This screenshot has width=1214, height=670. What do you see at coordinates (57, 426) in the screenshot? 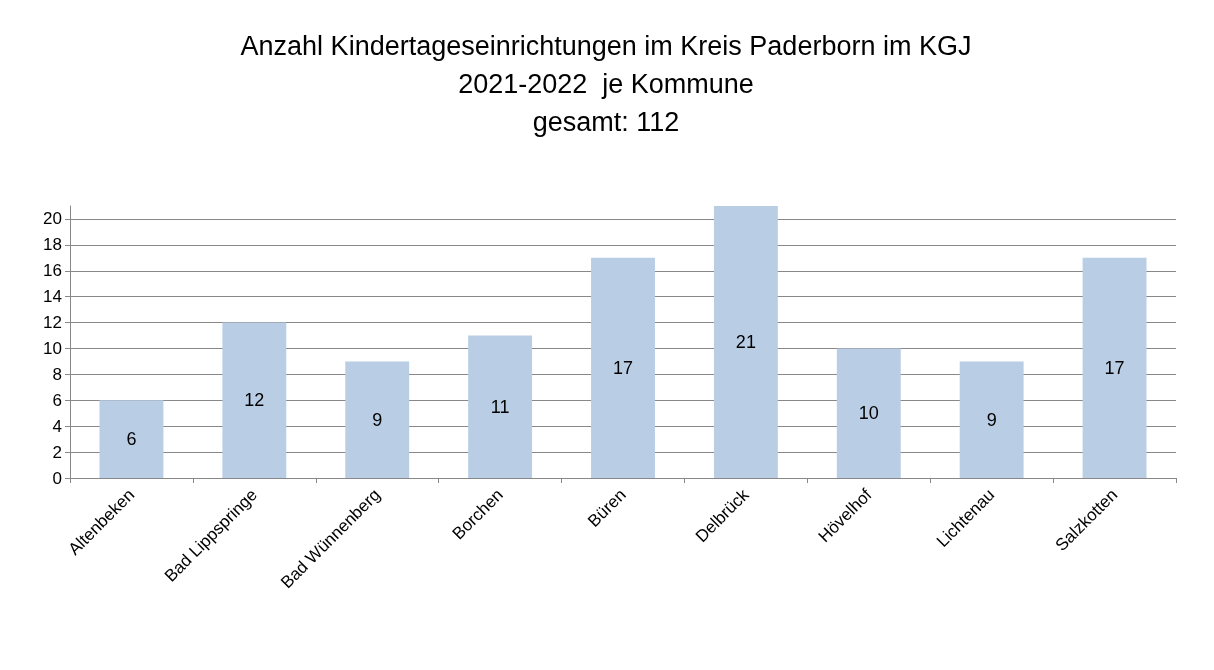
I see `y-tick-label: 4` at bounding box center [57, 426].